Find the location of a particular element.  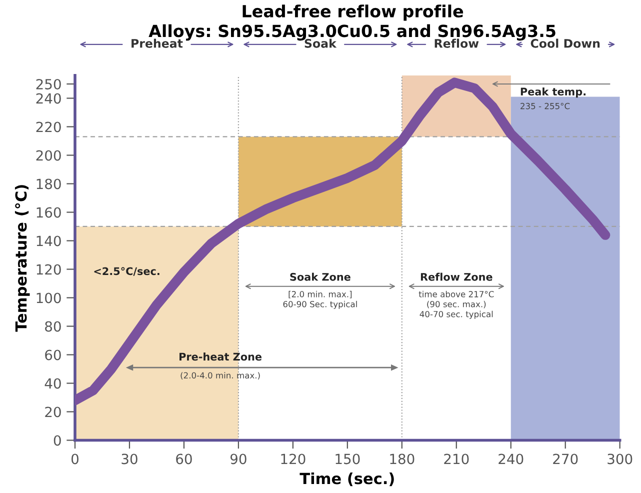

x-axis-title: Time (sec.) is located at coordinates (347, 479).